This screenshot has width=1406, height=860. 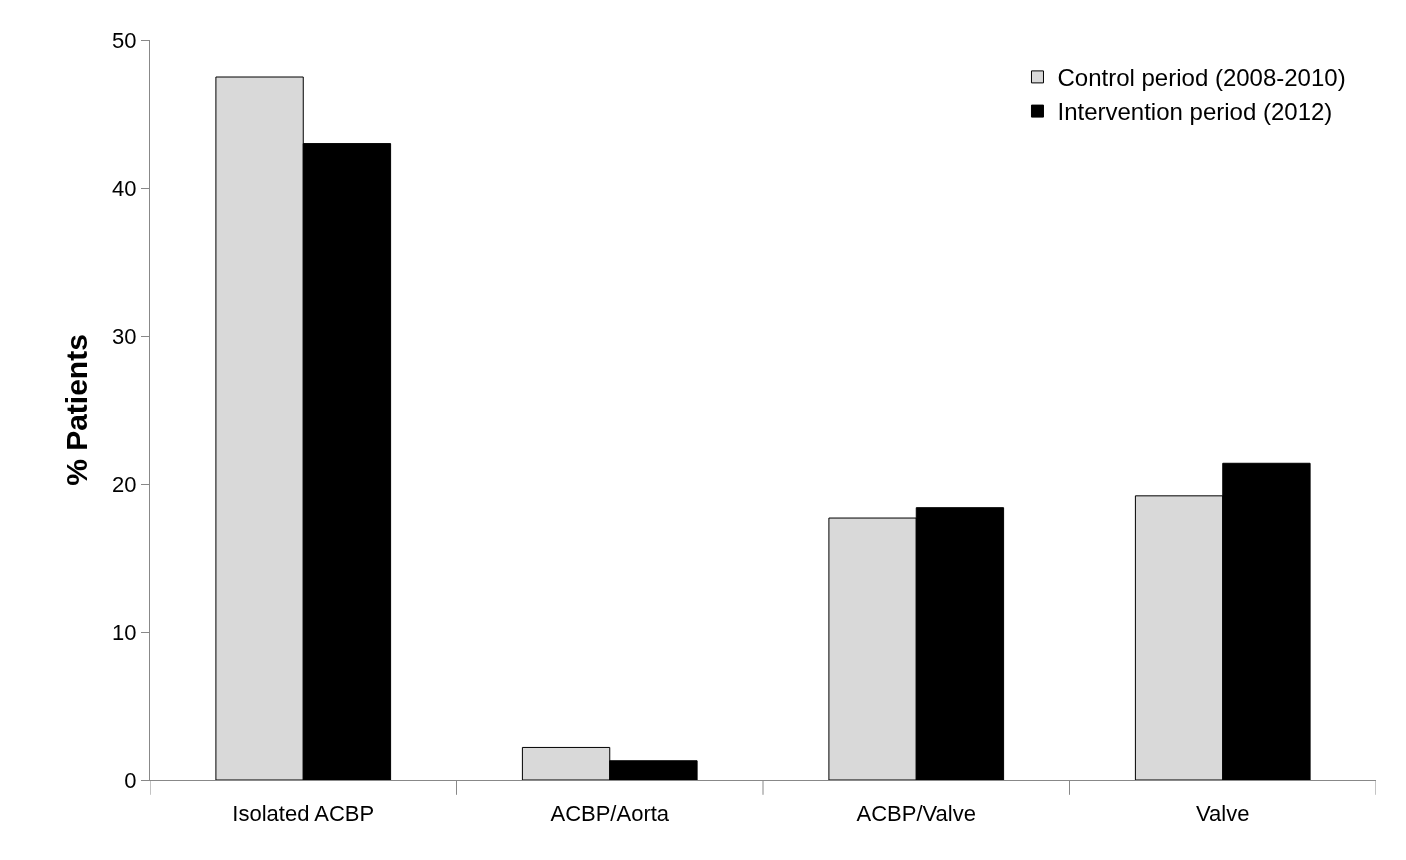 What do you see at coordinates (1195, 112) in the screenshot?
I see `legend-label: Intervention period (2012)` at bounding box center [1195, 112].